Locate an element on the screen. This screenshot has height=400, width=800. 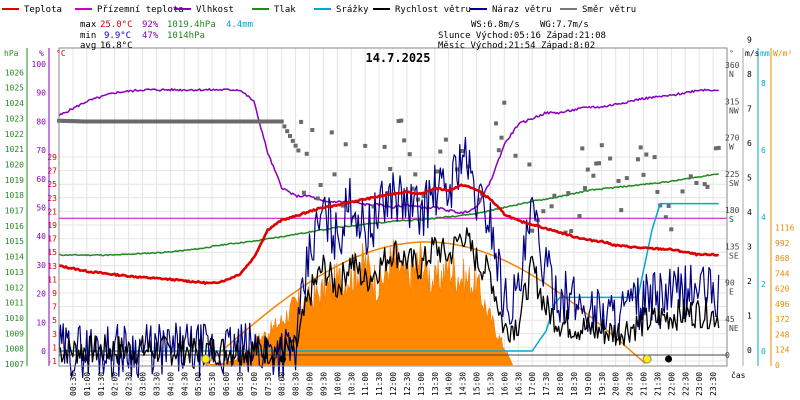
tick-direction-deg: 45 is located at coordinates (730, 319).